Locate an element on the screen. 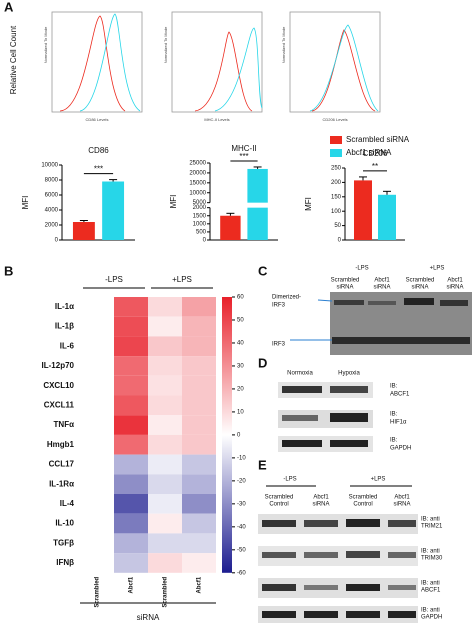 The width and height of the screenshot is (474, 629). chart-title: MHC-II is located at coordinates (243, 148).